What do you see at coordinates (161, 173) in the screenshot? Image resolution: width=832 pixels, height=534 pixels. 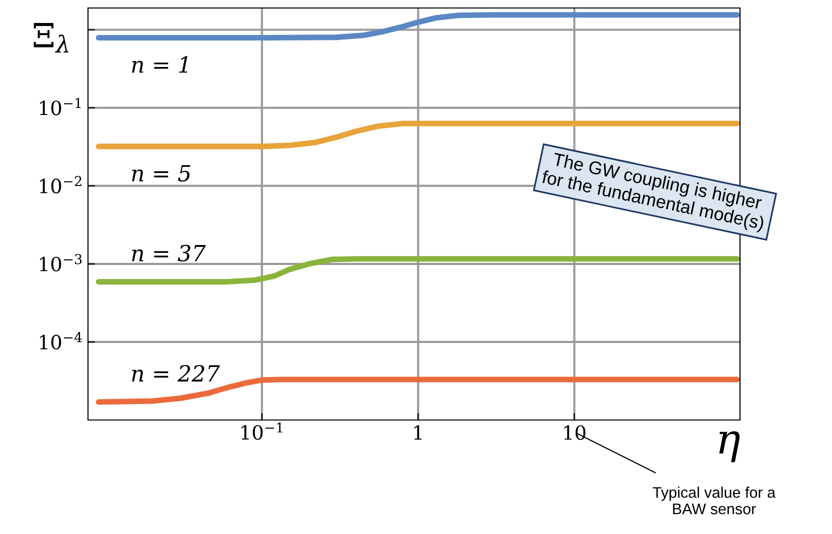 I see `series-label: n = 5` at bounding box center [161, 173].